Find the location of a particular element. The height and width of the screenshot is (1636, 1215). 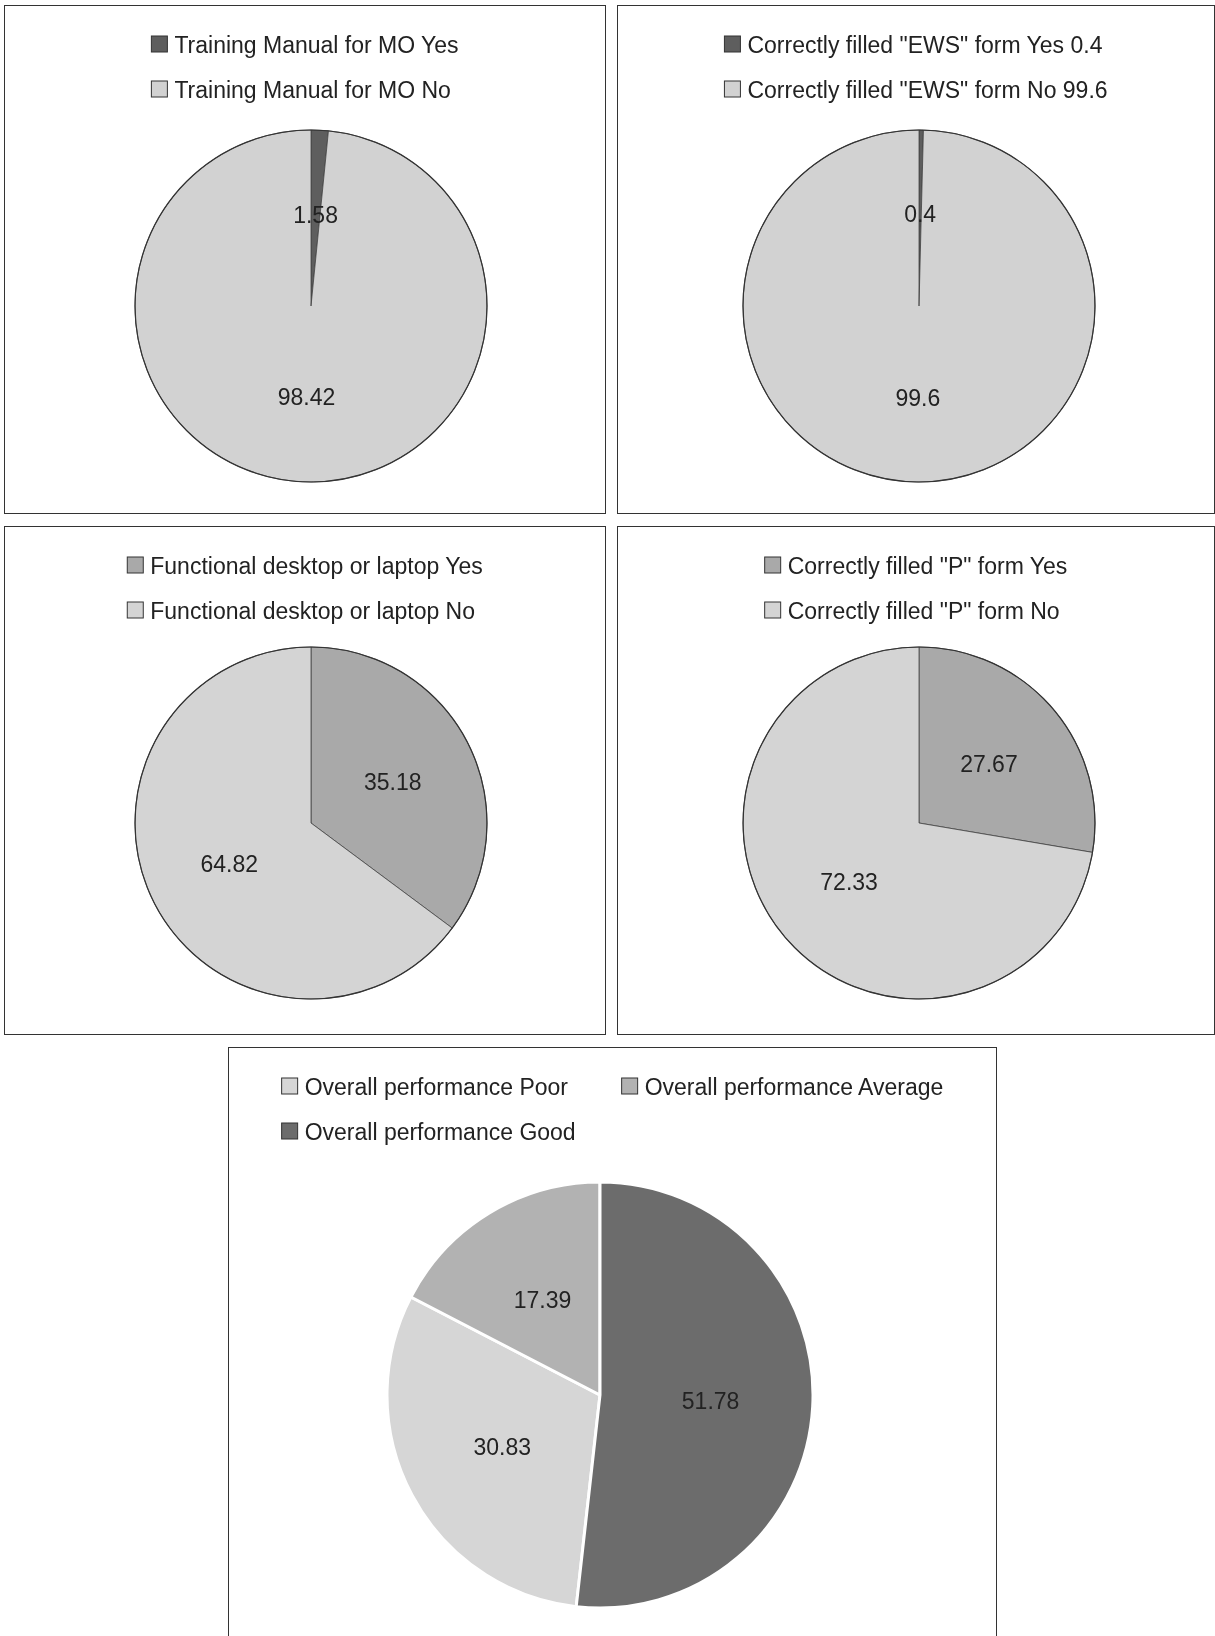

data-label: 30.83 is located at coordinates (502, 1446).